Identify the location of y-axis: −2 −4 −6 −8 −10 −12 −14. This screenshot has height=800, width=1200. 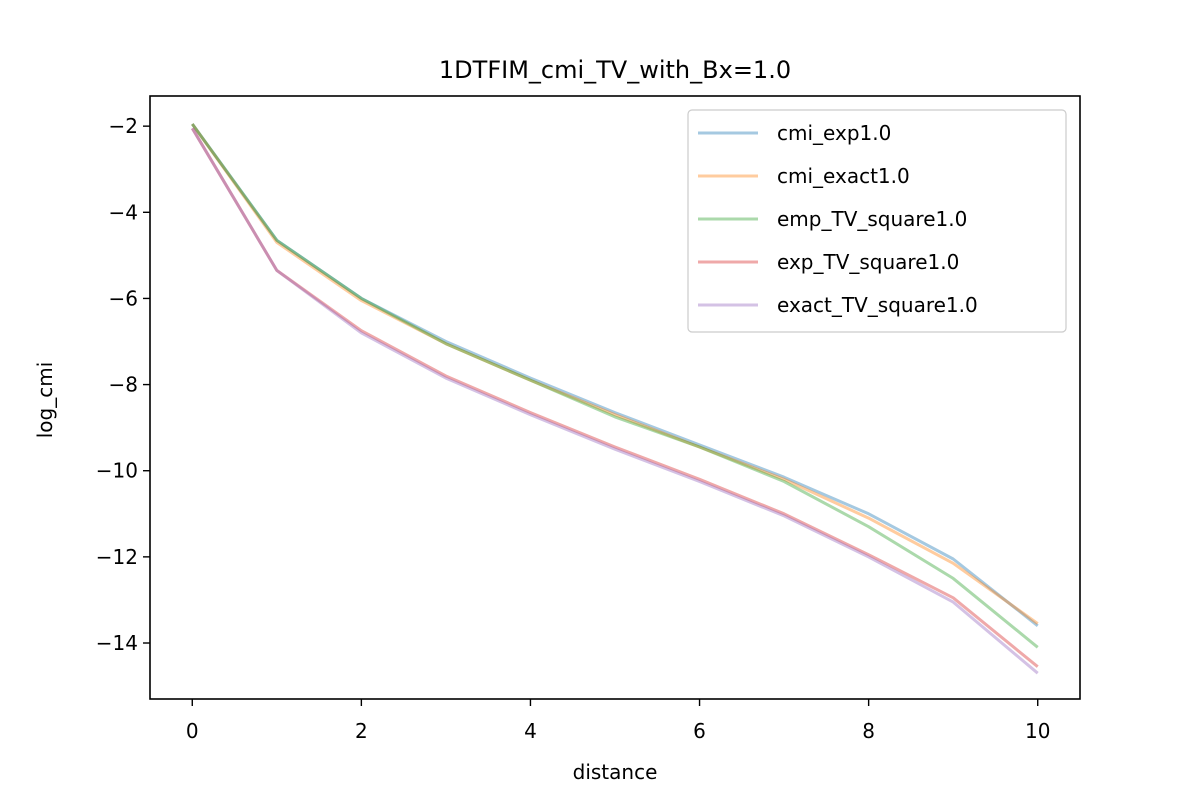
(123, 384).